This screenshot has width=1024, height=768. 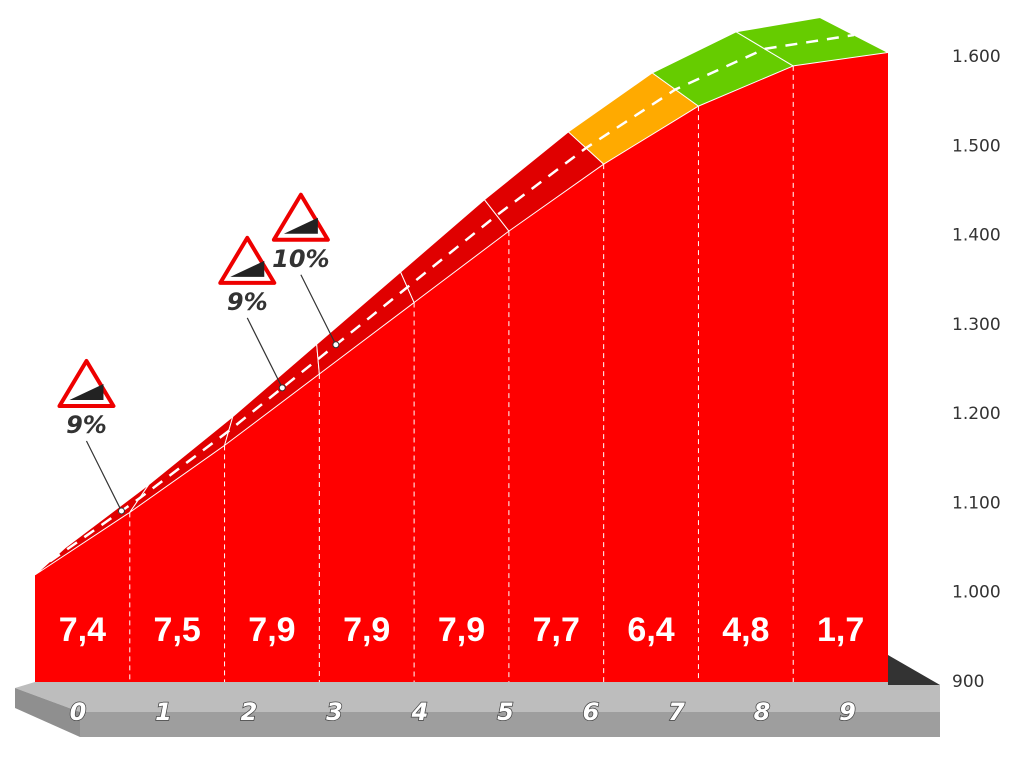 I want to click on x-tick-label: 9, so click(x=847, y=712).